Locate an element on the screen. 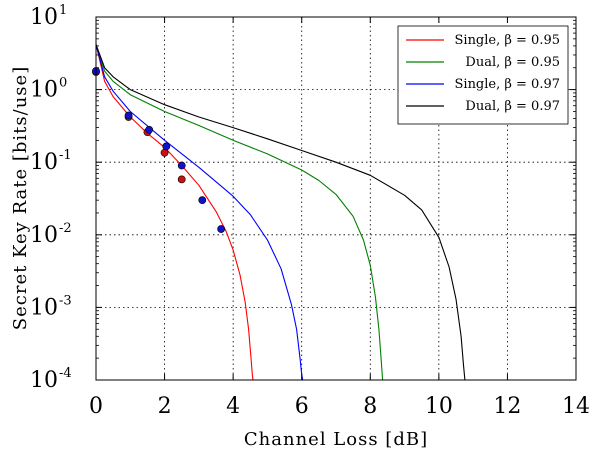 The image size is (595, 454). x-tick-label: 4 is located at coordinates (233, 406).